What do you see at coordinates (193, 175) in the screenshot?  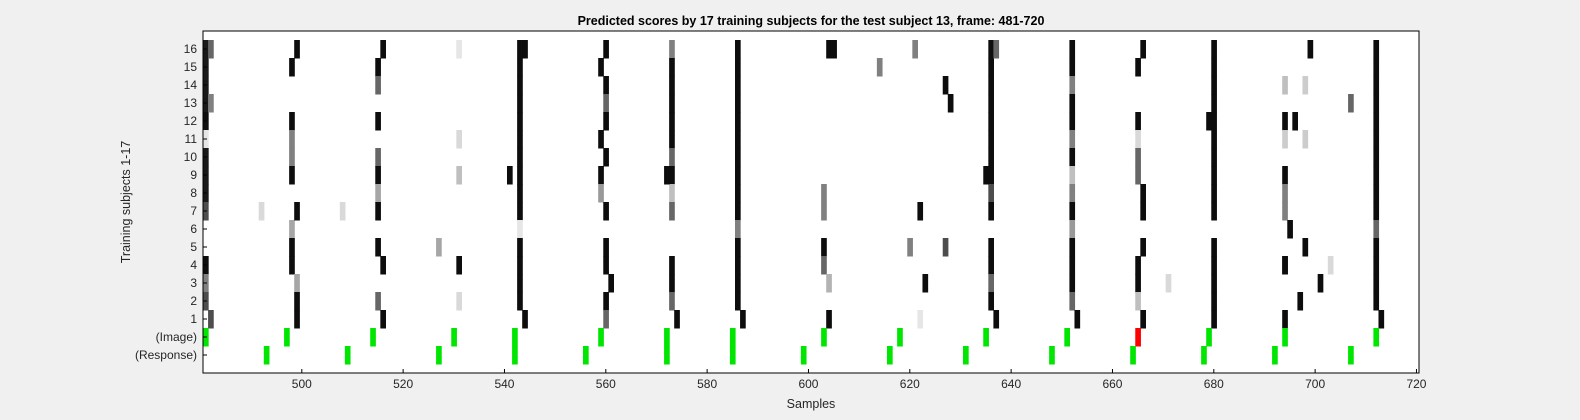 I see `y-tick-label: 9` at bounding box center [193, 175].